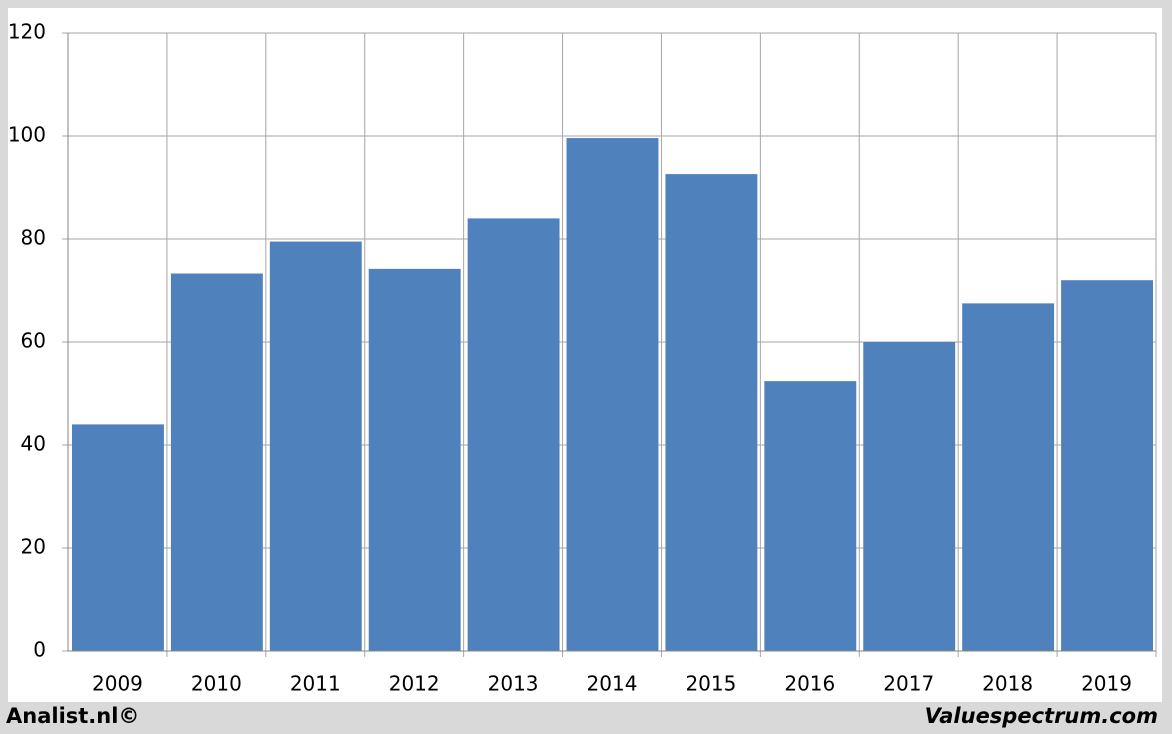 This screenshot has height=734, width=1172. Describe the element at coordinates (414, 684) in the screenshot. I see `x-tick-label: 2012` at that location.